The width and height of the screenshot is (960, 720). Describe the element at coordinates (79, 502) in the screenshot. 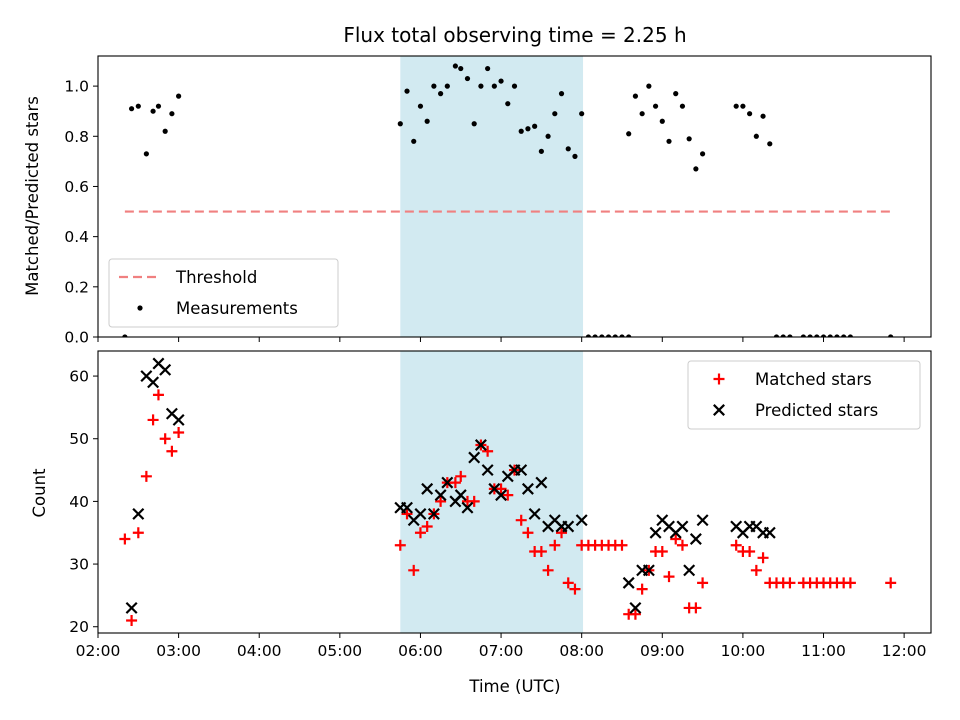

I see `y-tick-label: 40` at that location.